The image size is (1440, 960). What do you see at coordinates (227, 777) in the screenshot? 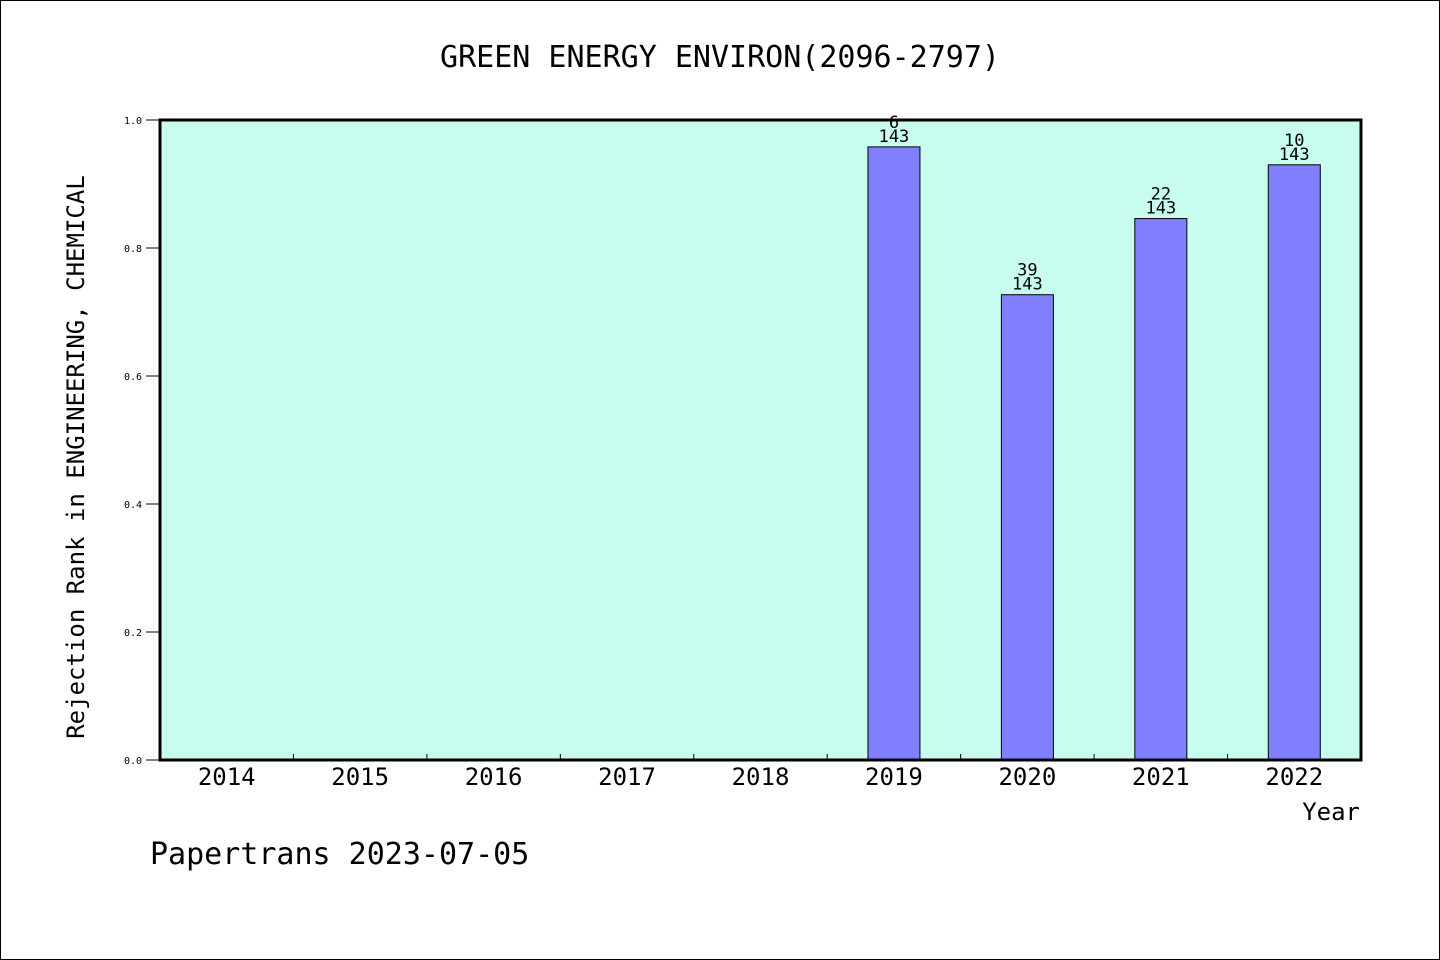
I see `x-tick-label-2014: 2014` at bounding box center [227, 777].